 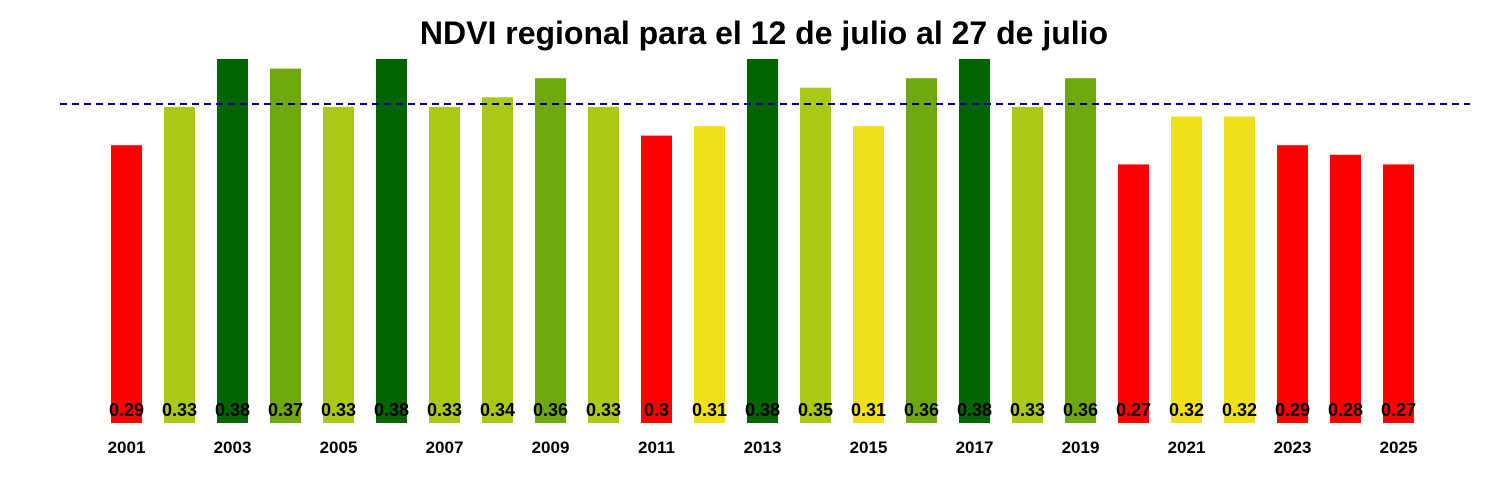 What do you see at coordinates (1081, 447) in the screenshot?
I see `x-tick-label: 2019` at bounding box center [1081, 447].